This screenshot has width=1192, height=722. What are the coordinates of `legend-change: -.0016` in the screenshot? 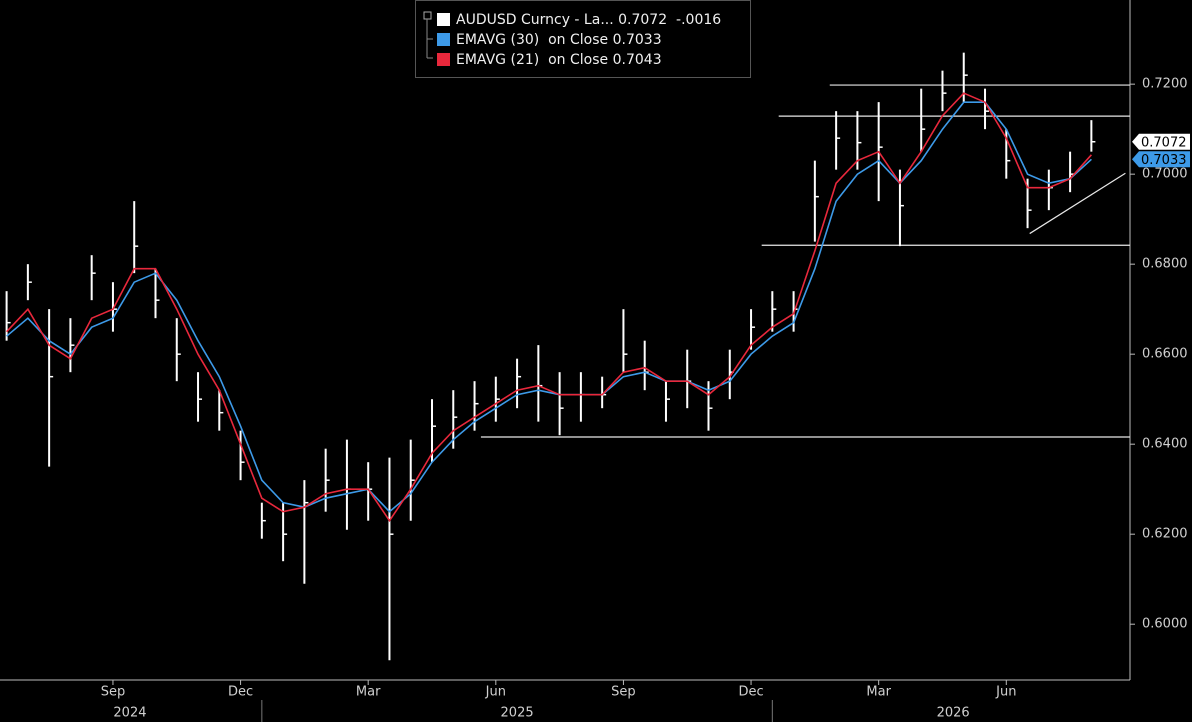 It's located at (698, 20).